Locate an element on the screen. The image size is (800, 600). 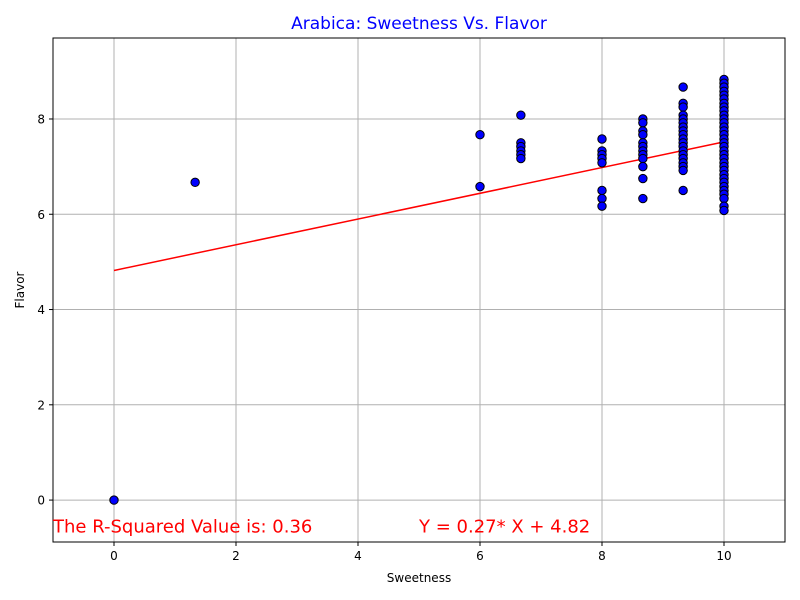
y-tick-label: 4 is located at coordinates (41, 310).